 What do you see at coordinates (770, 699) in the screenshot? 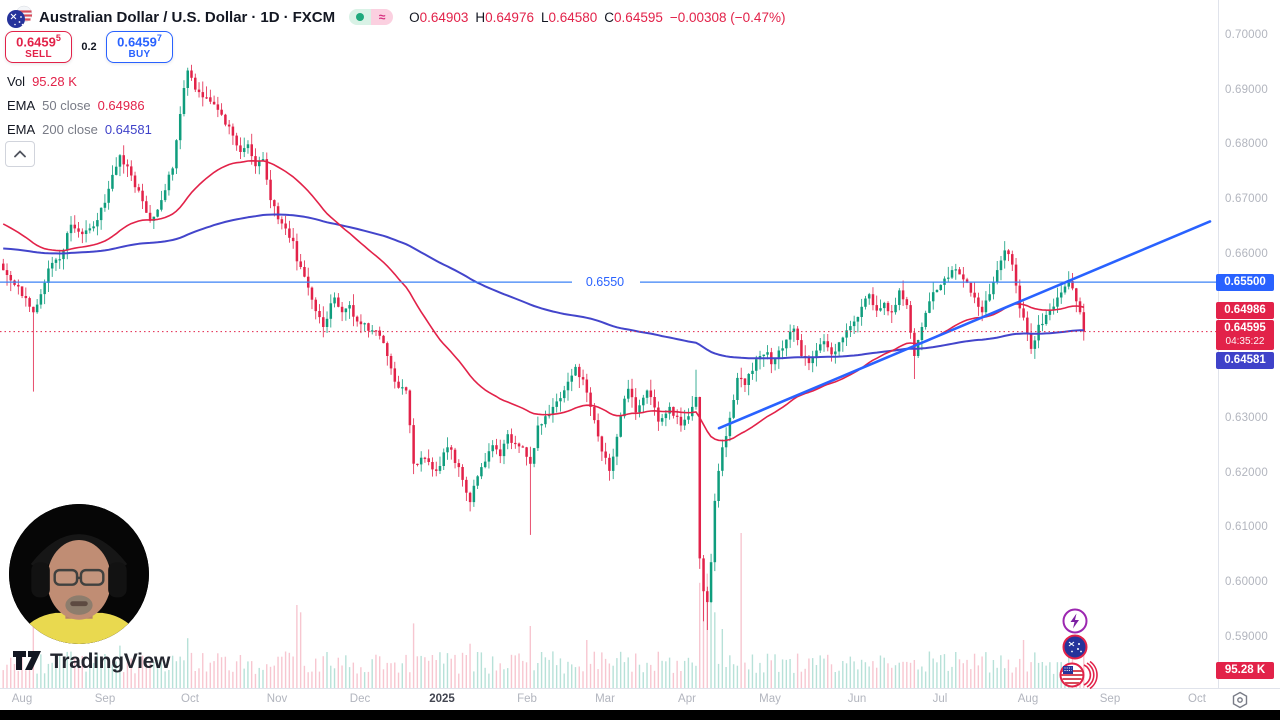
I see `month-label: May` at bounding box center [770, 699].